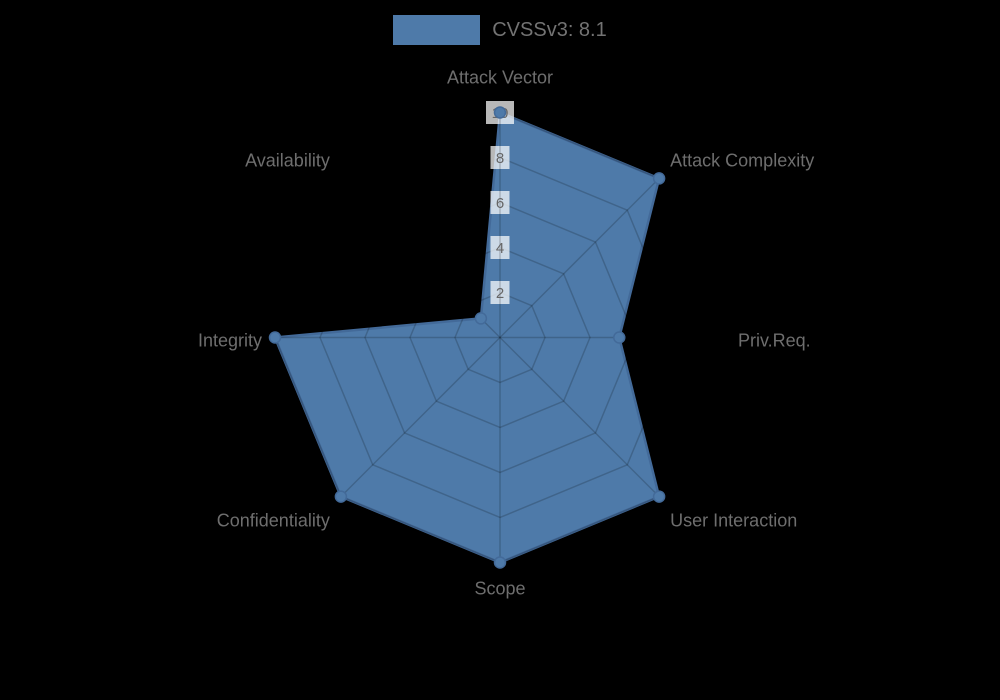  I want to click on axis-label: User Interaction, so click(733, 521).